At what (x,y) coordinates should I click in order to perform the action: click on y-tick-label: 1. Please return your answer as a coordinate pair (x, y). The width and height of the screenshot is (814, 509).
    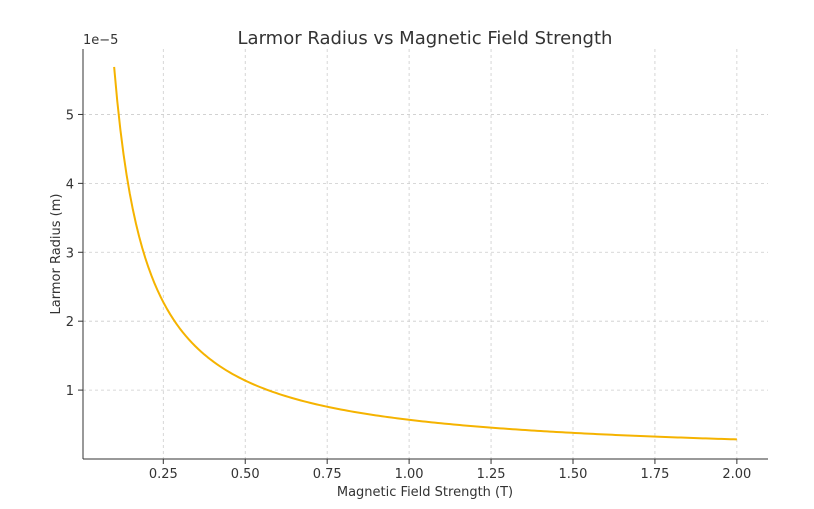
    Looking at the image, I should click on (70, 391).